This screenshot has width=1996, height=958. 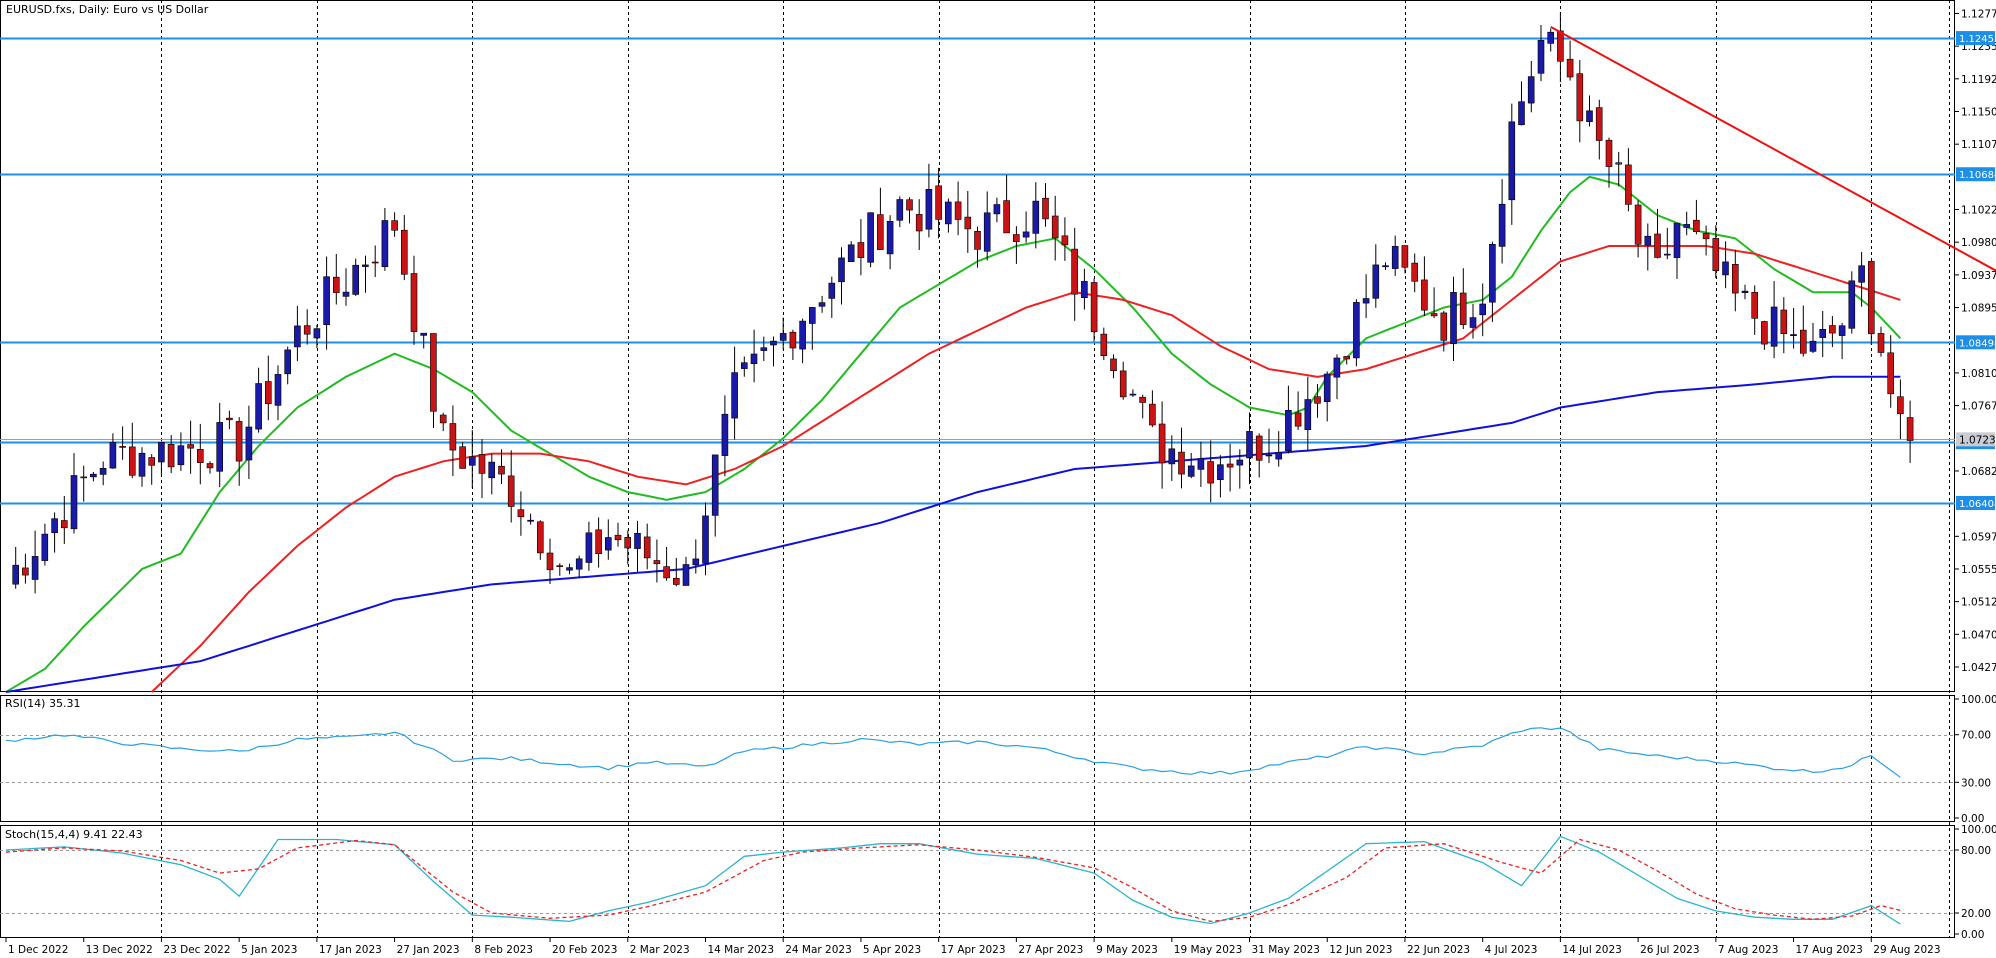 What do you see at coordinates (1976, 914) in the screenshot?
I see `stoch-tick-label: 20.00` at bounding box center [1976, 914].